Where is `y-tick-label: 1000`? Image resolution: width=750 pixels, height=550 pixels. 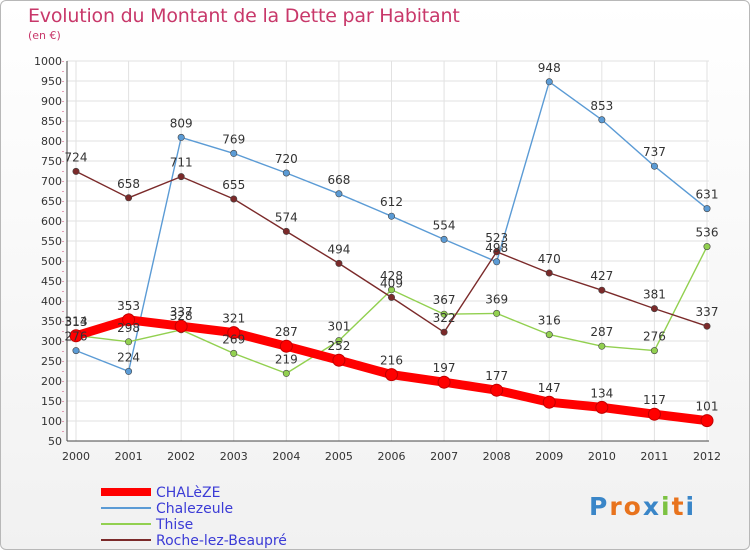
y-tick-label: 1000 is located at coordinates (48, 61).